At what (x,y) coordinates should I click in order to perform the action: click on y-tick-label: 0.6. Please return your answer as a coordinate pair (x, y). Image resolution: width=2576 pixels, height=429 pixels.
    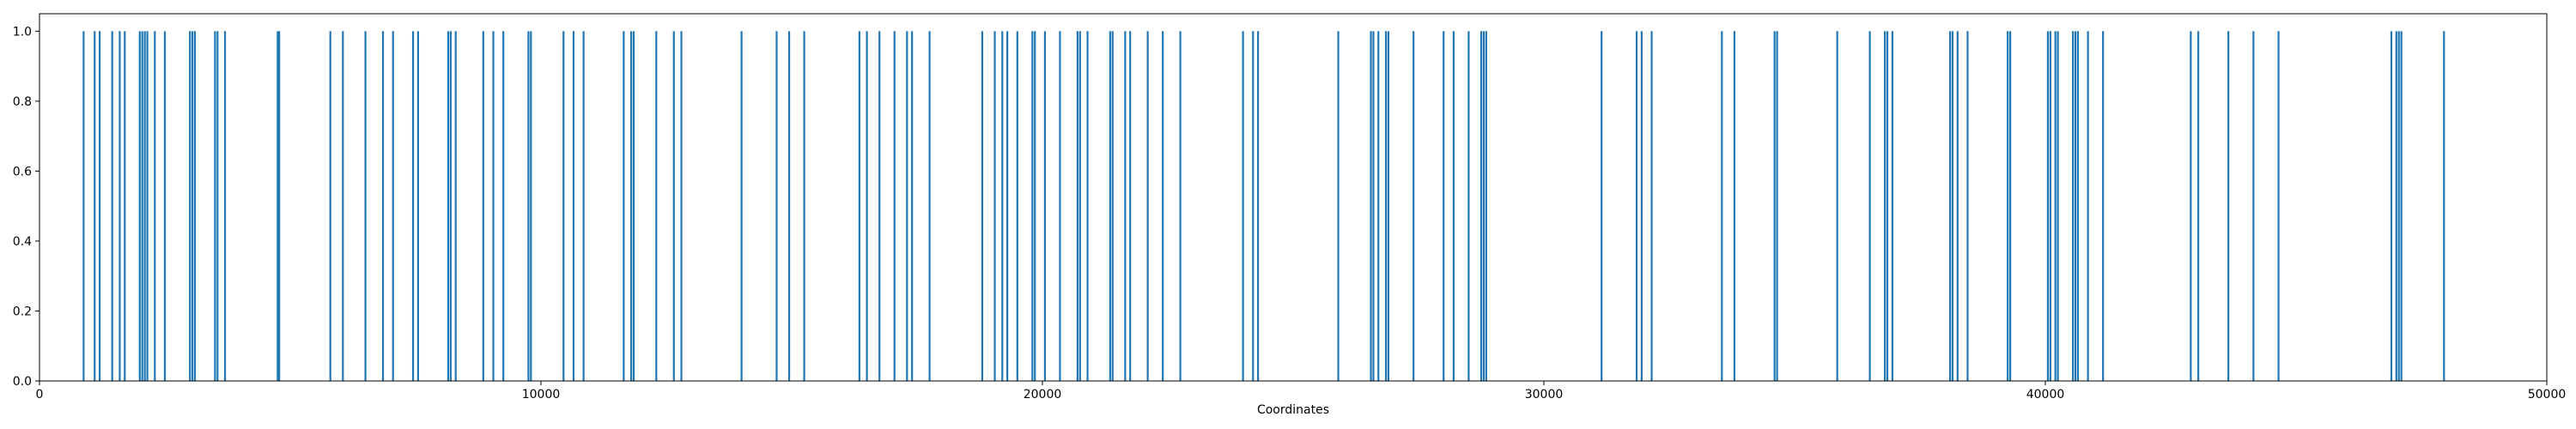
    Looking at the image, I should click on (23, 171).